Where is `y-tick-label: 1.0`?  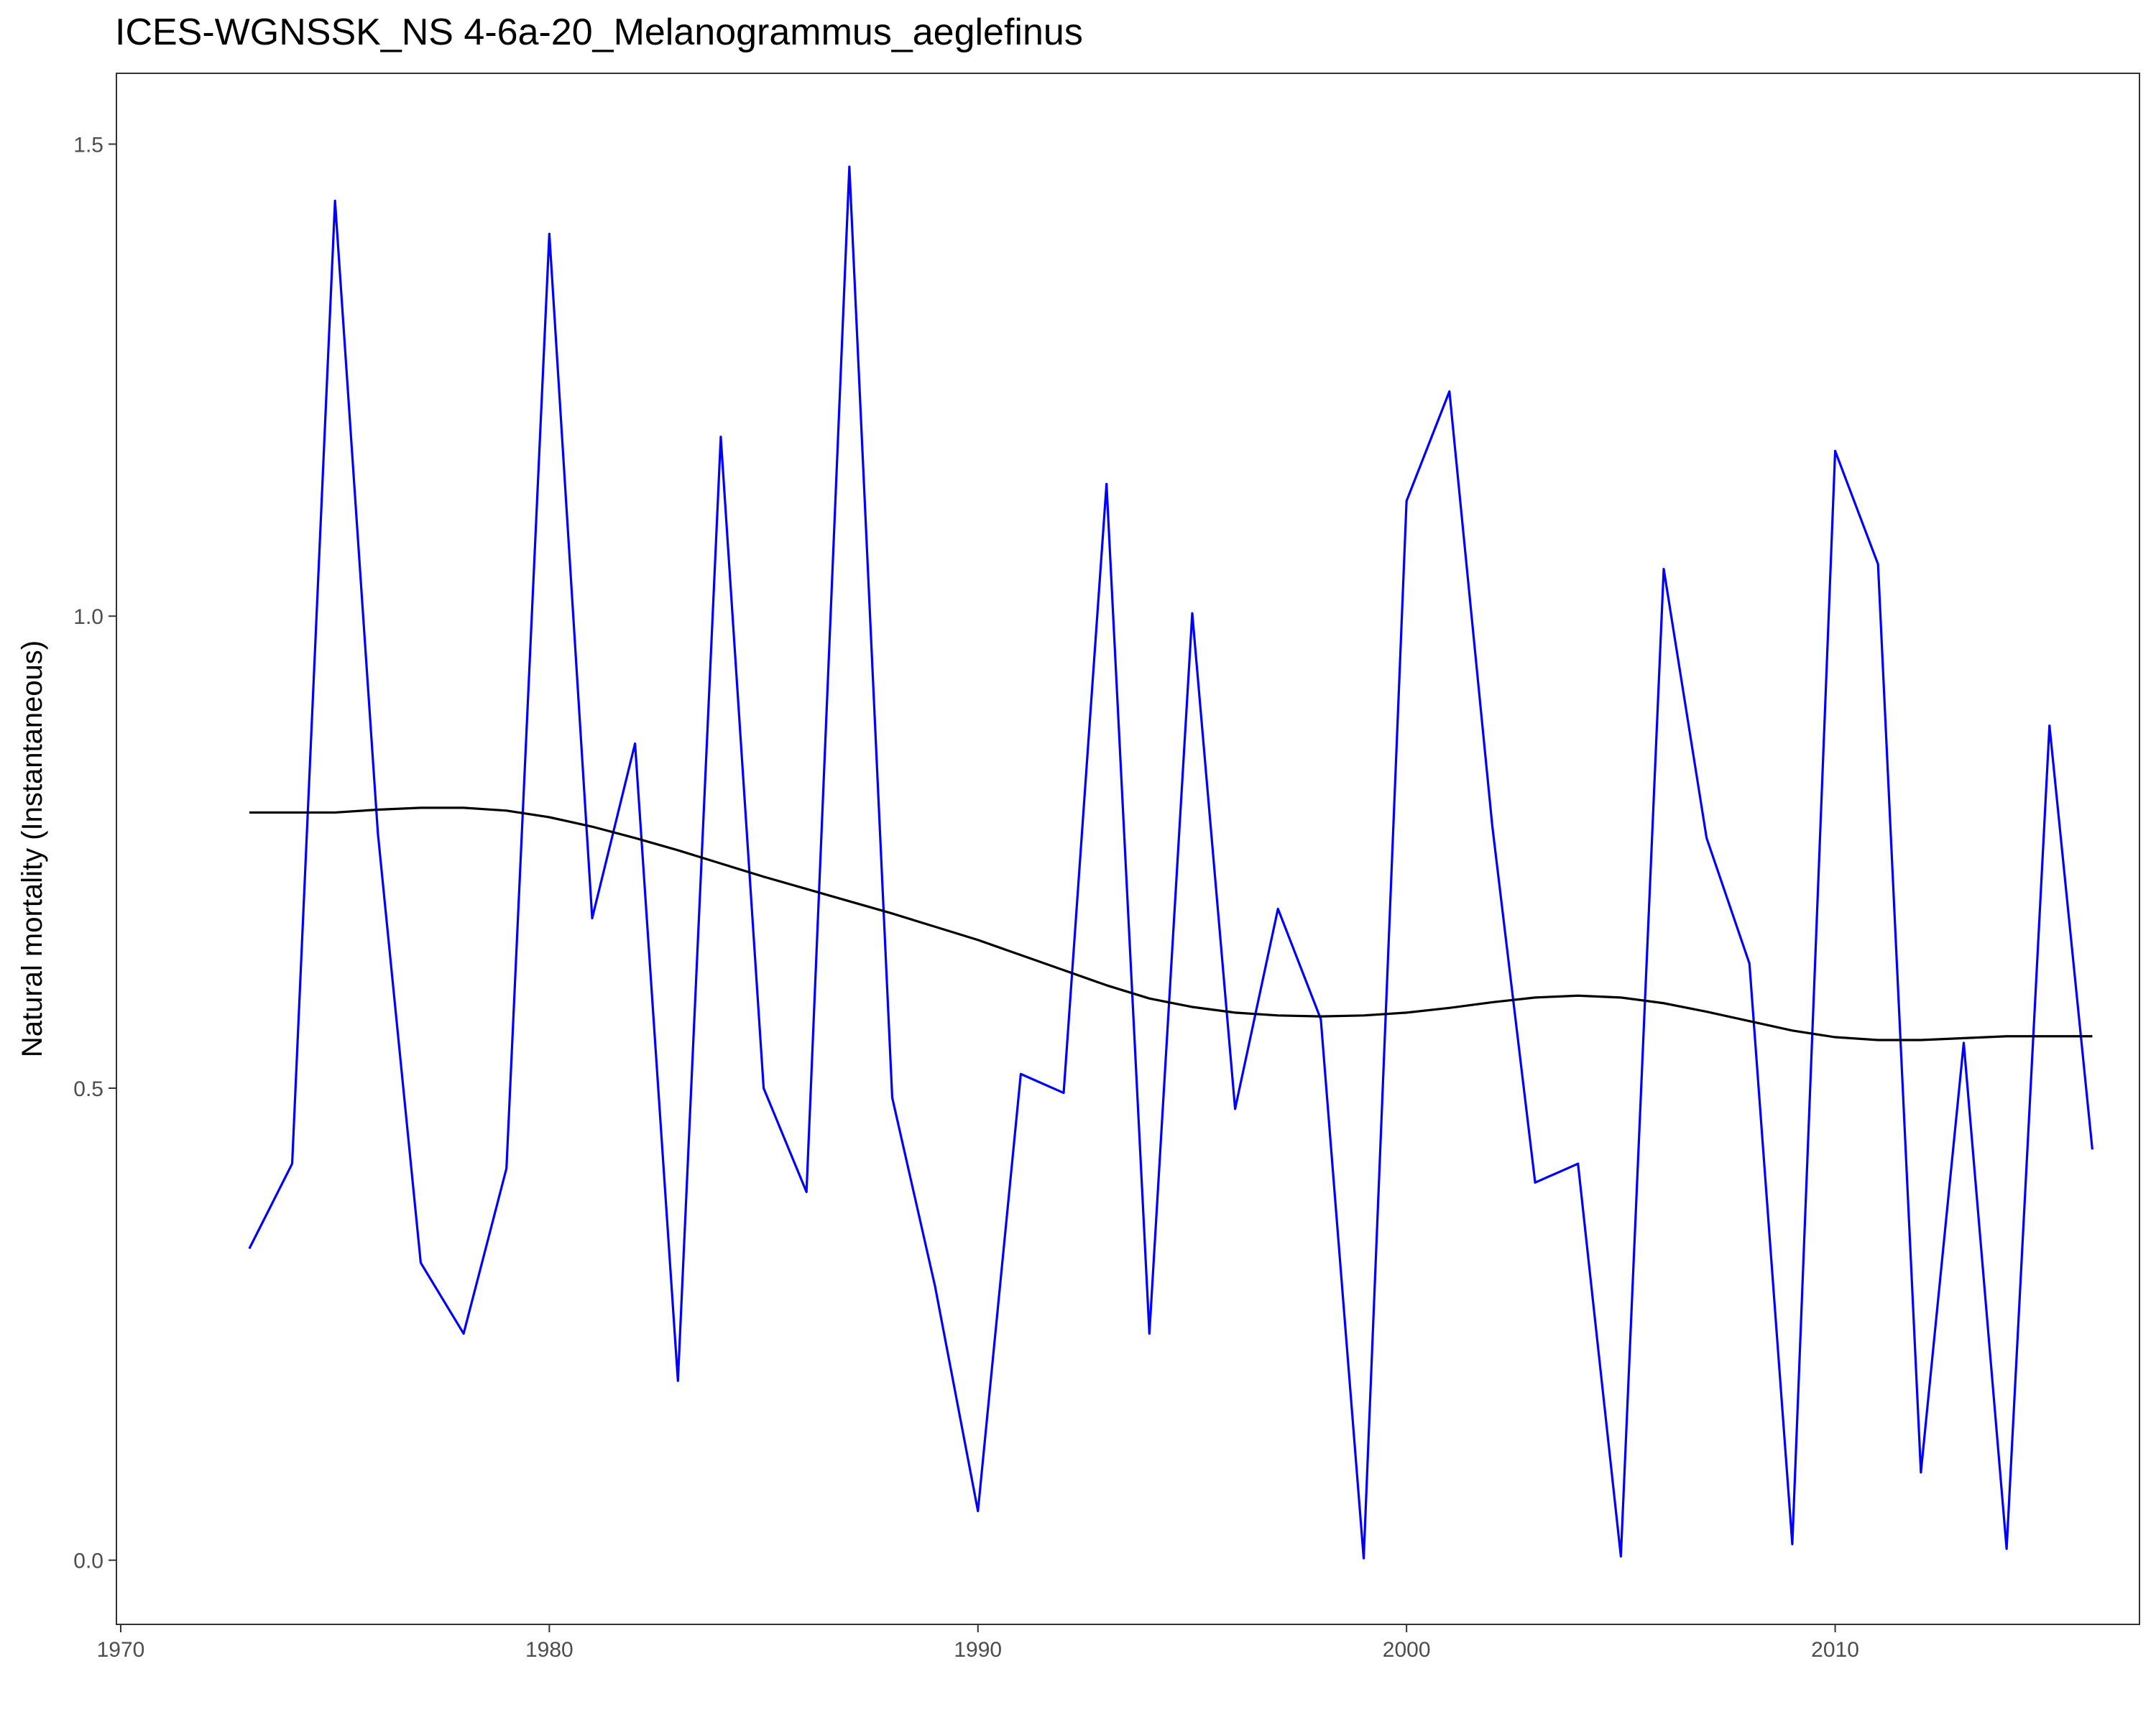
y-tick-label: 1.0 is located at coordinates (88, 617).